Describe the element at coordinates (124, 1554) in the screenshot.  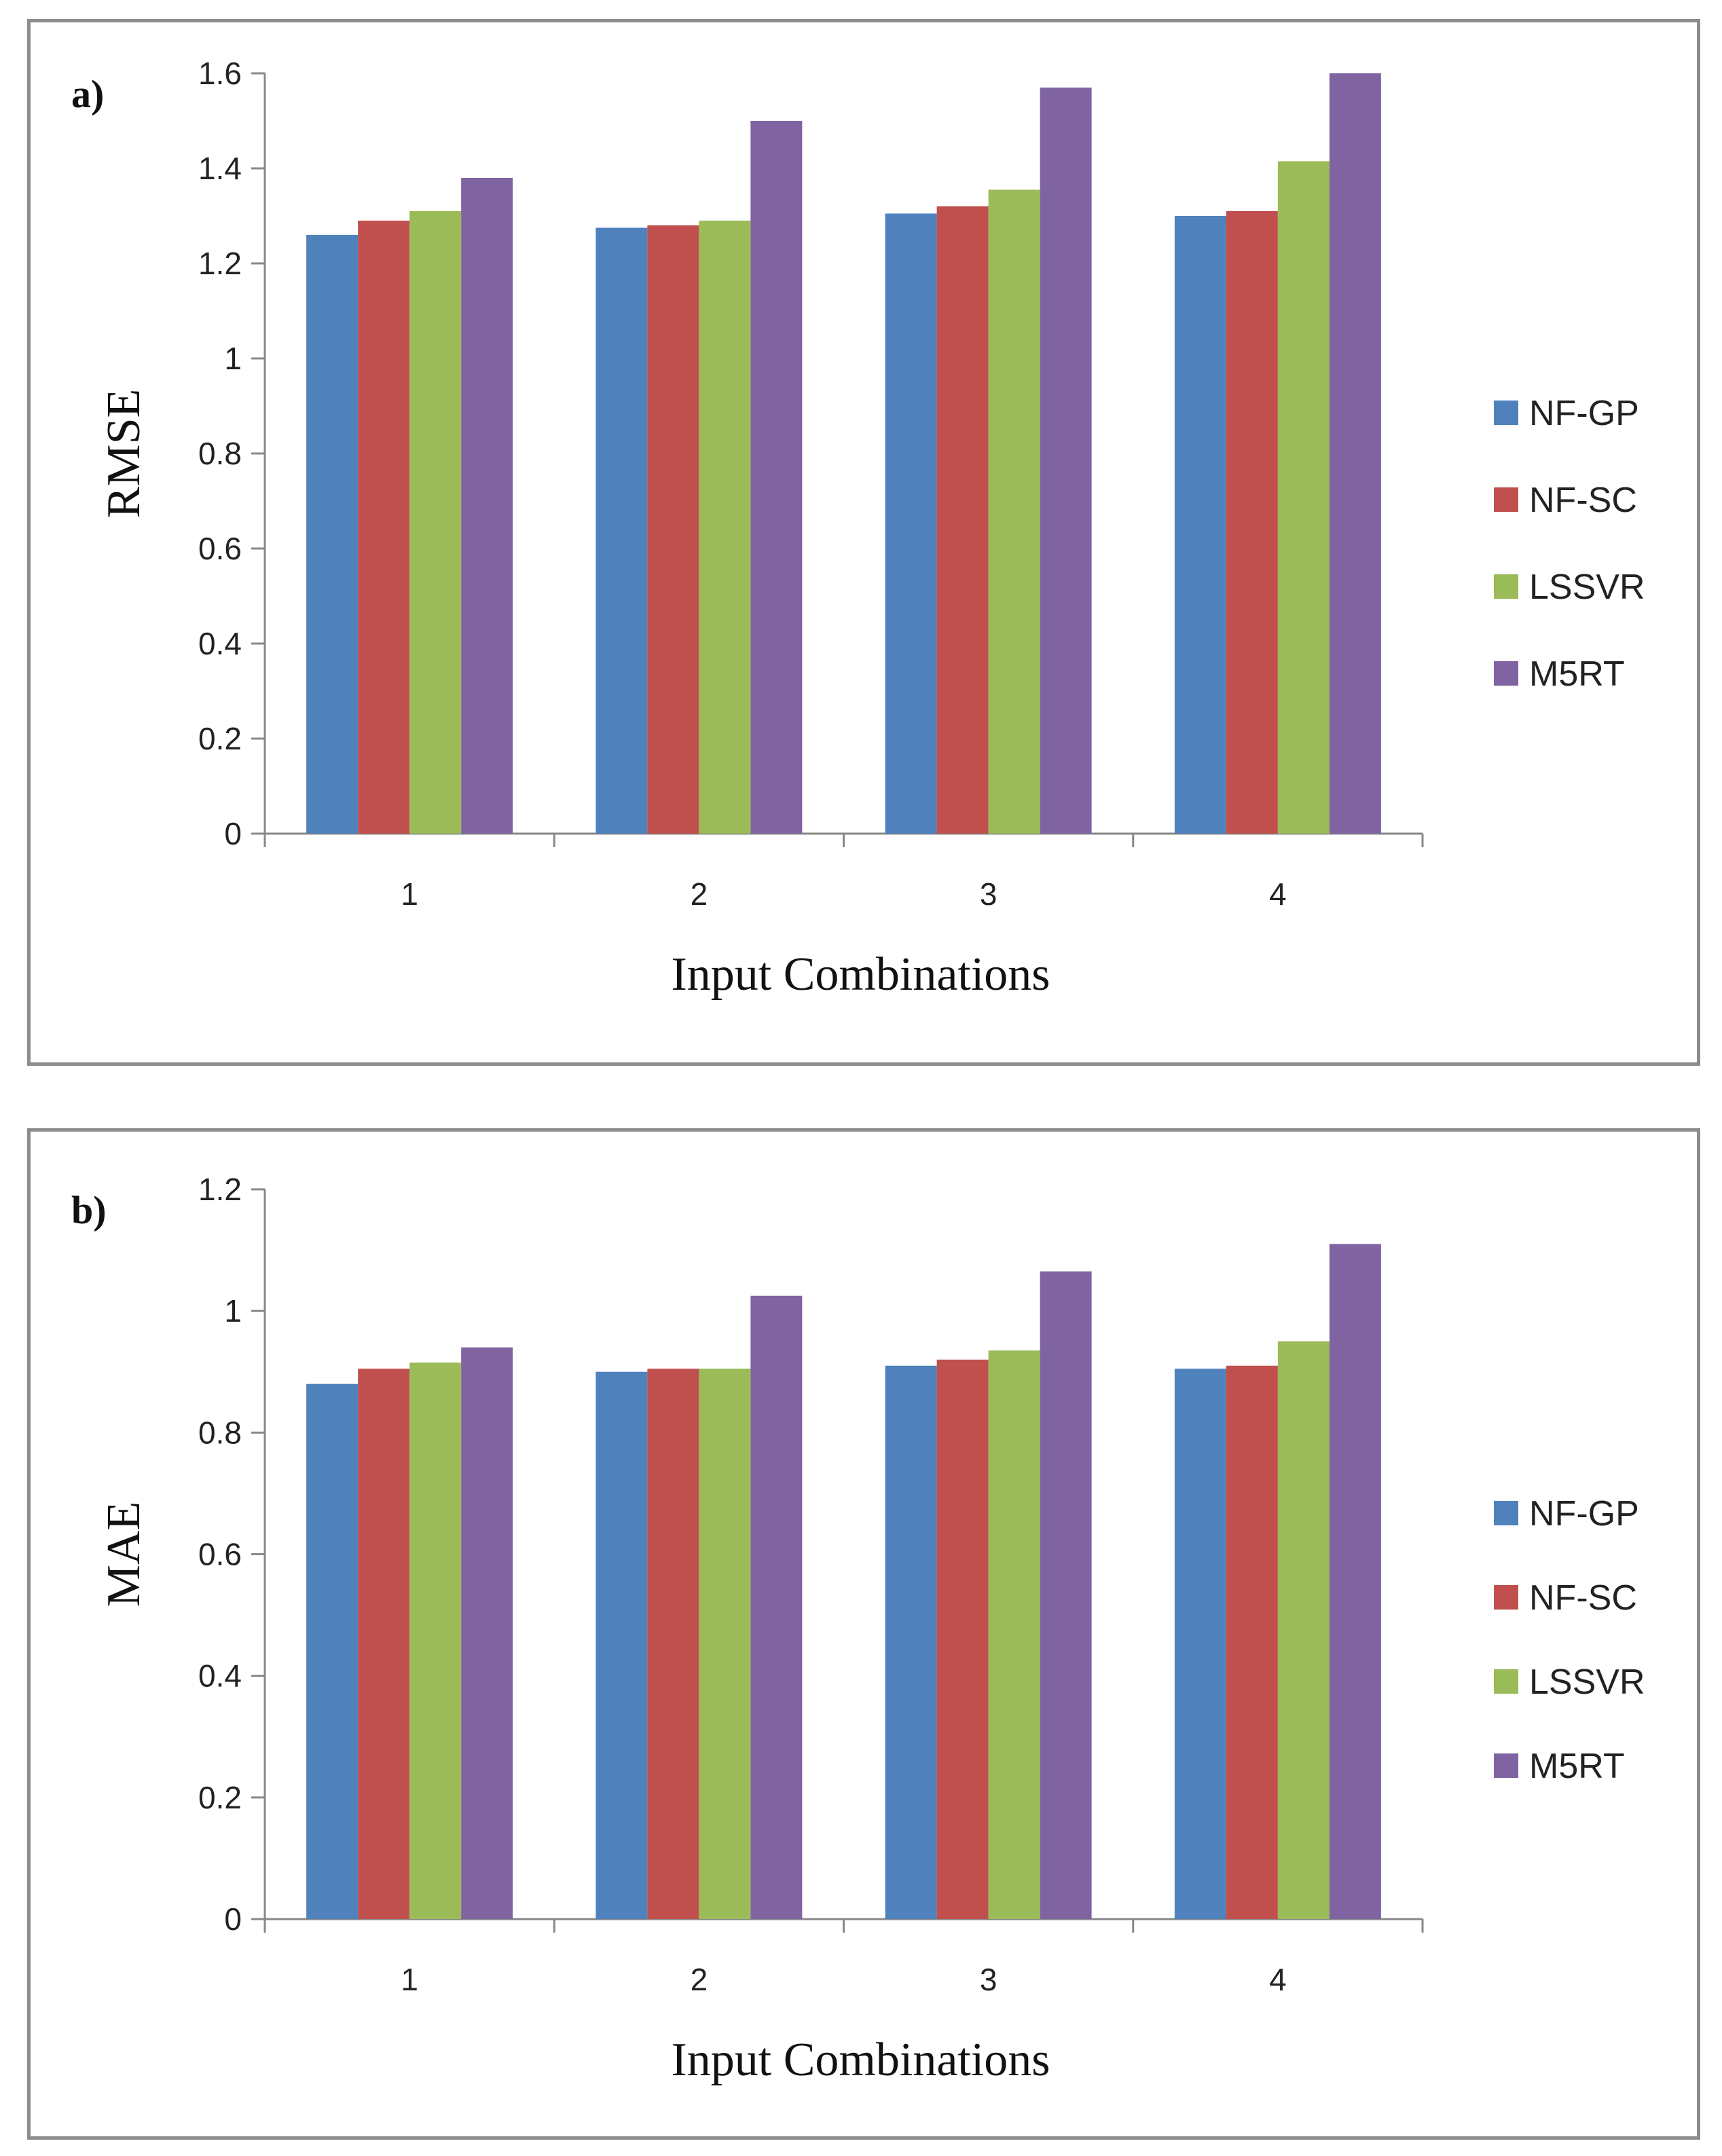
I see `y-axis-title: MAE` at that location.